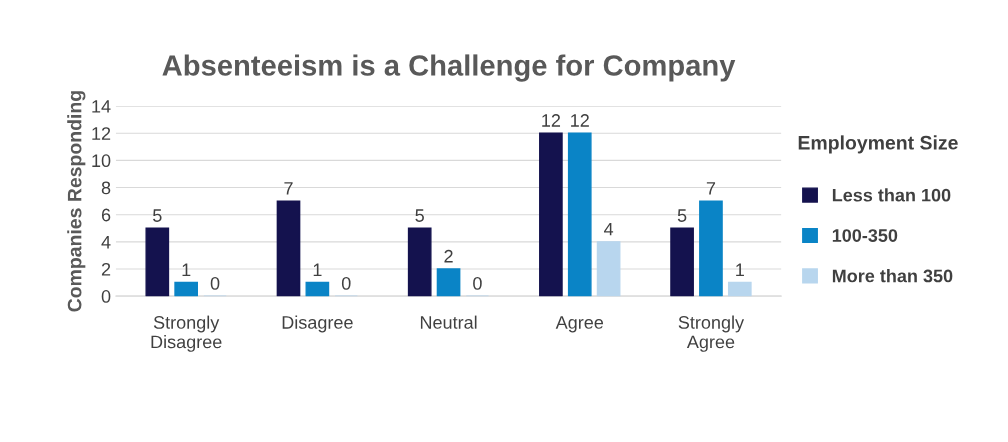 This screenshot has height=442, width=1008. What do you see at coordinates (448, 322) in the screenshot?
I see `x-tick-label: Neutral` at bounding box center [448, 322].